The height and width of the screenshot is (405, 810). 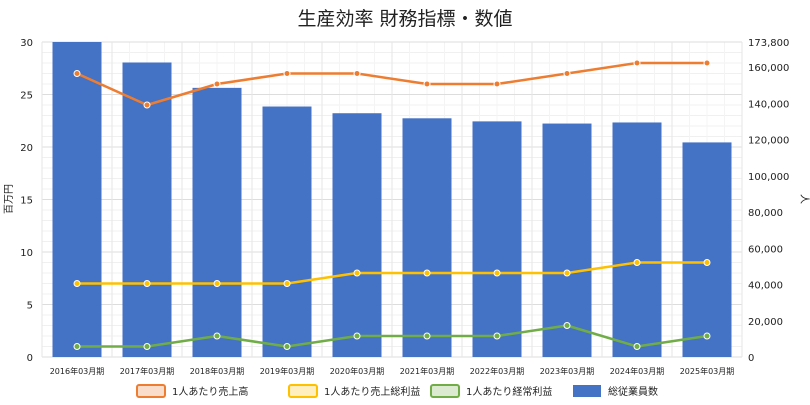 What do you see at coordinates (147, 371) in the screenshot?
I see `x-tick-label: 2017年03月期` at bounding box center [147, 371].